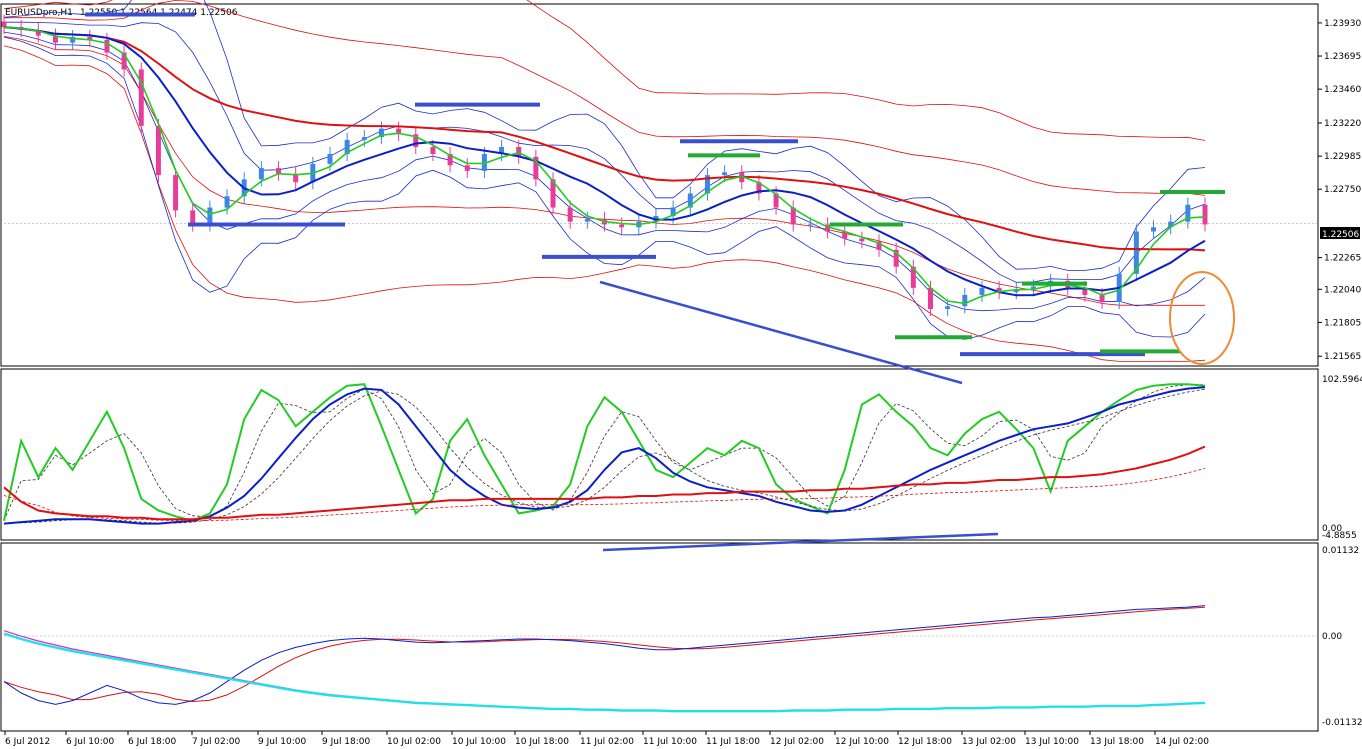 This screenshot has width=1362, height=749. I want to click on macd-plot, so click(660, 659).